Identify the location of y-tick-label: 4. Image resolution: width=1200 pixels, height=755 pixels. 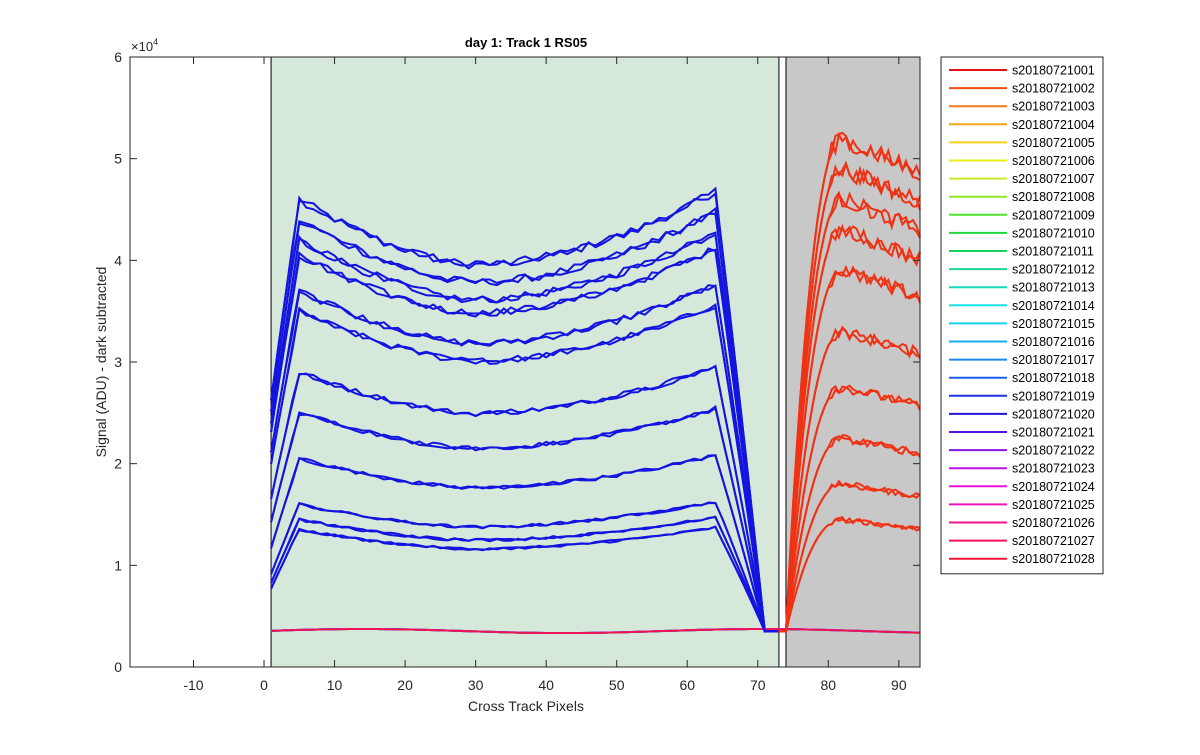
(118, 260).